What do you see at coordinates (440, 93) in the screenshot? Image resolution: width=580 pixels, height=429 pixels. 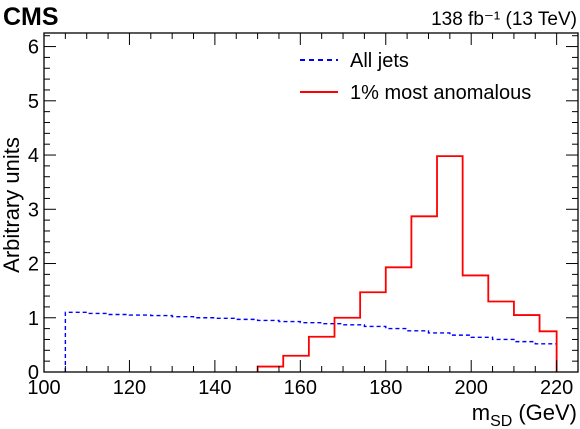 I see `legend-label-anomalous: 1% most anomalous` at bounding box center [440, 93].